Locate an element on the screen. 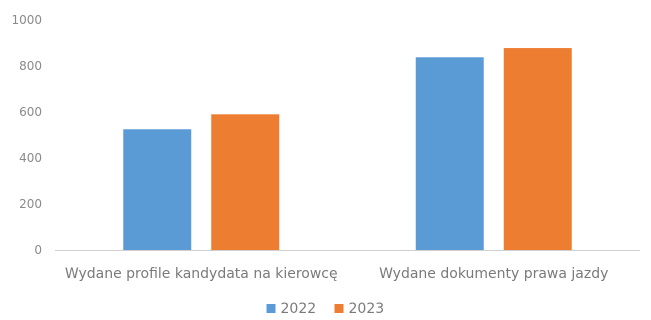 This screenshot has height=320, width=651. y-tick-label: 200 is located at coordinates (30, 204).